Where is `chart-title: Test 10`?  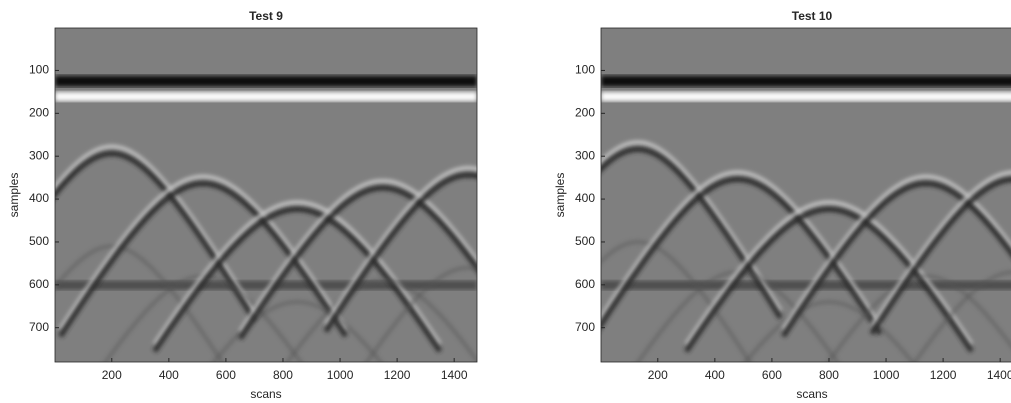 chart-title: Test 10 is located at coordinates (812, 16).